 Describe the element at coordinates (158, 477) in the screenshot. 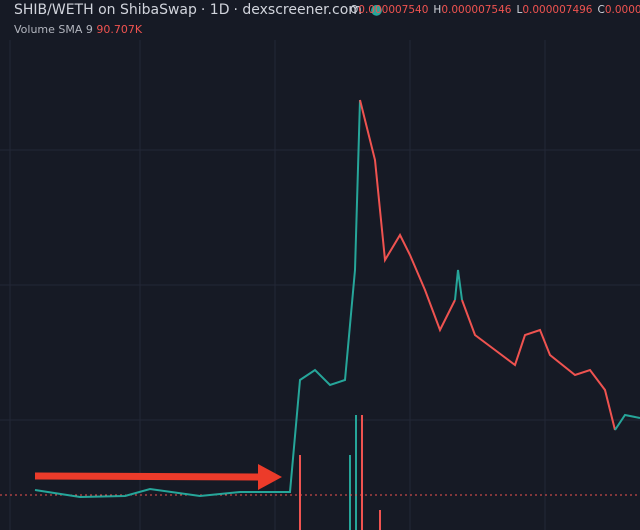

I see `annotation-arrow` at that location.